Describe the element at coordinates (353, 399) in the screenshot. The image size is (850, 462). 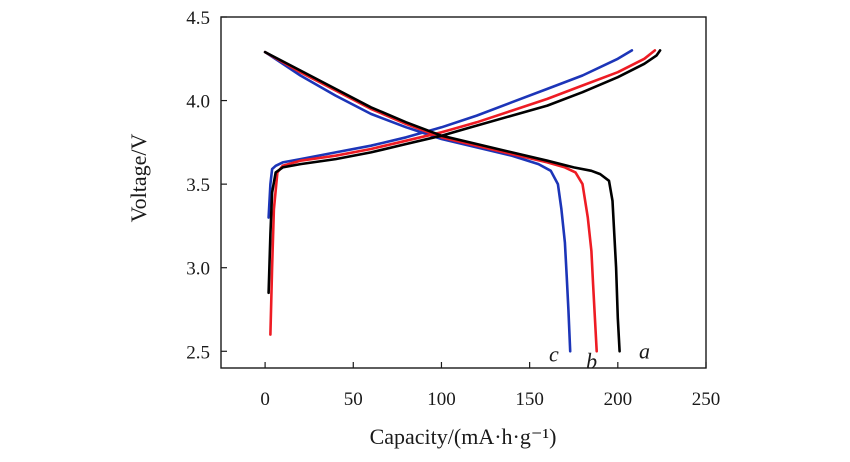
I see `x-tick-label: 50` at that location.